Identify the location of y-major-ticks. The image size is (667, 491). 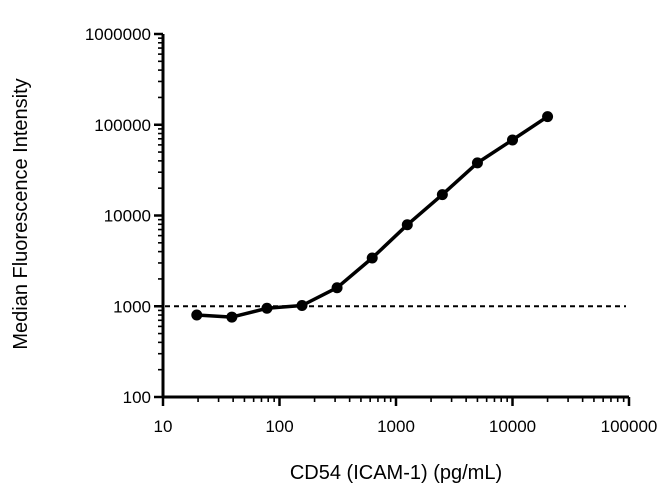
(158, 215).